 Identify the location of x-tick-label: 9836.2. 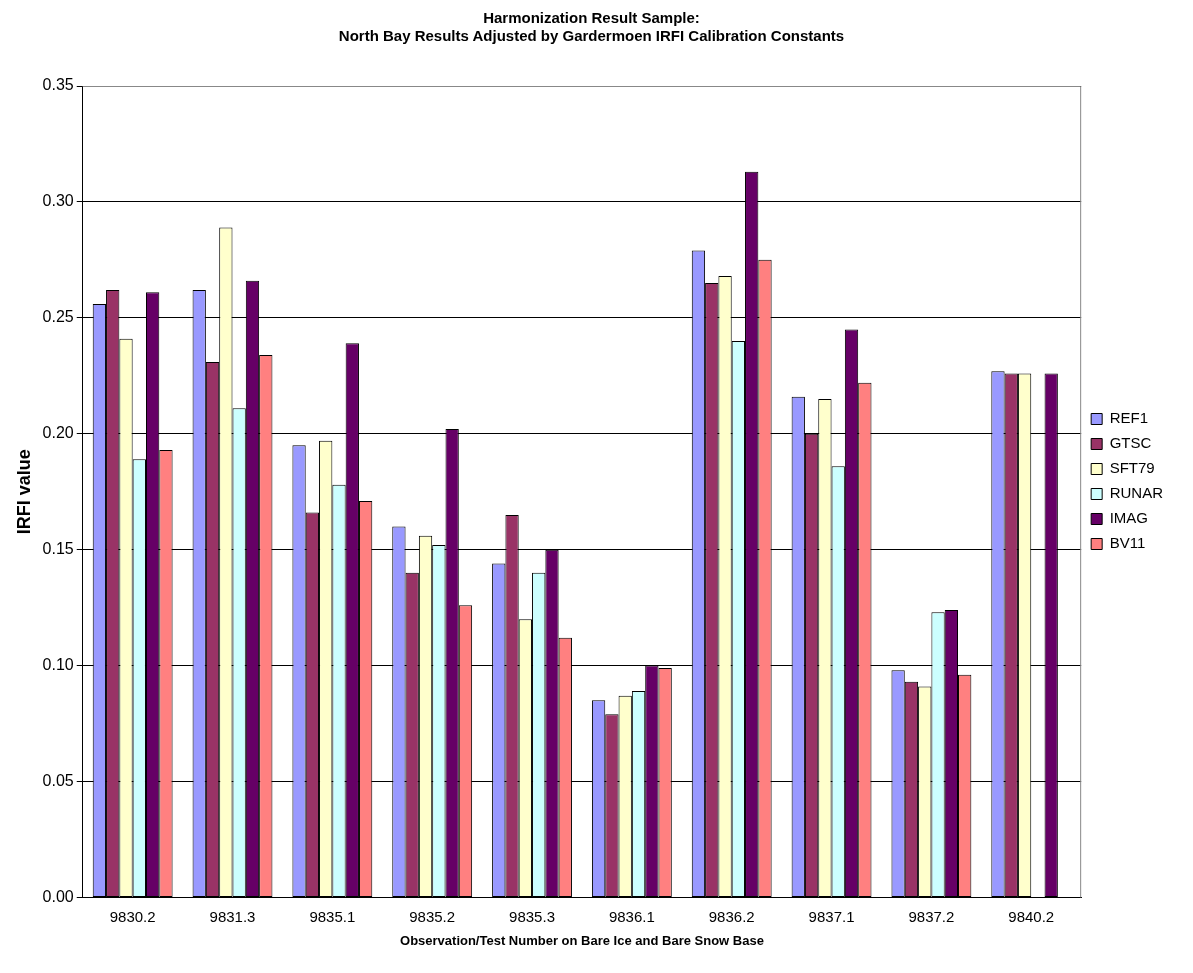
(731, 916).